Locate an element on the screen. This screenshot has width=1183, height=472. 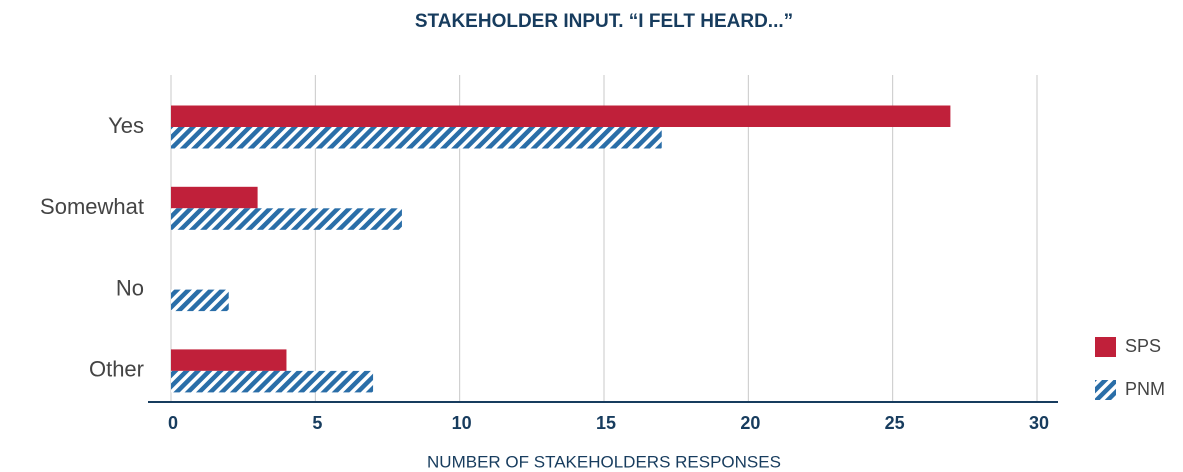
x-tick-label: 5 is located at coordinates (317, 423).